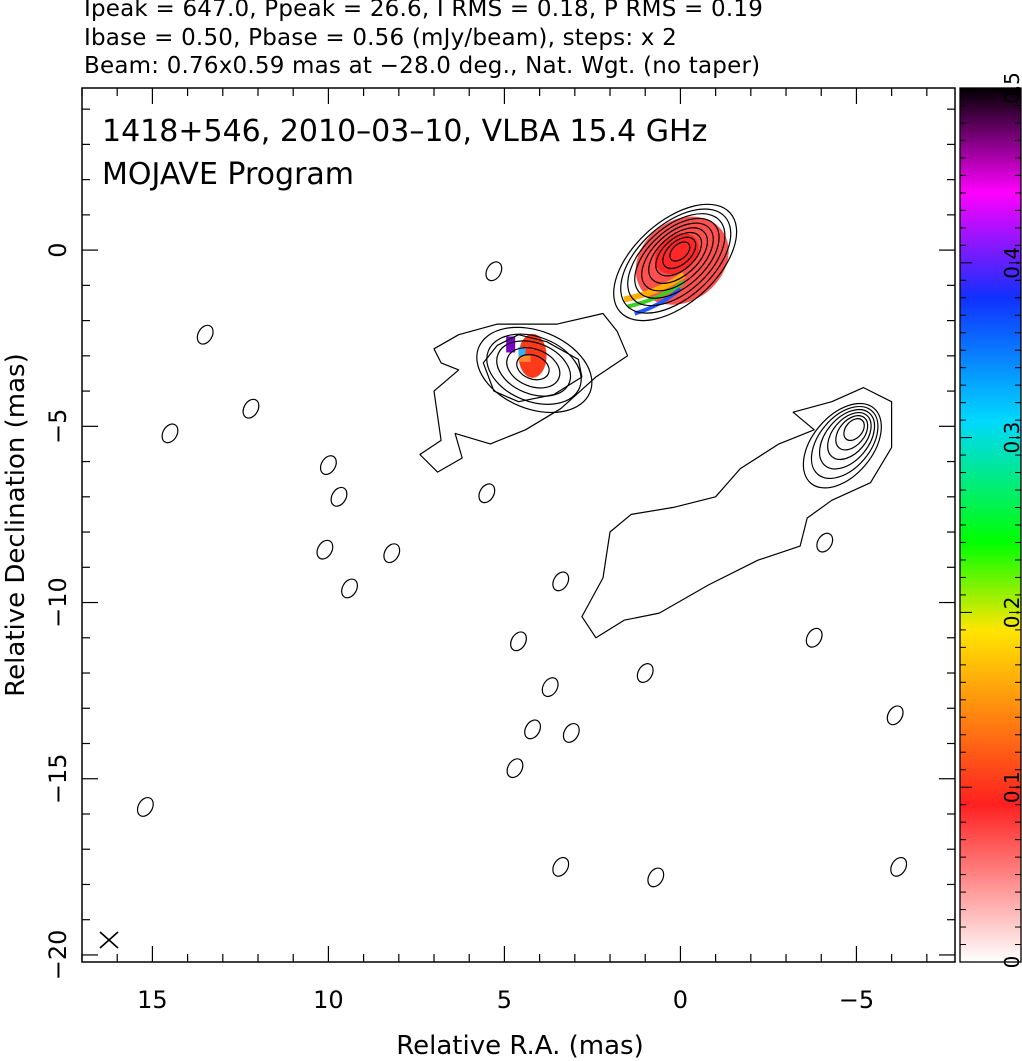 The image size is (1022, 1061). Describe the element at coordinates (1011, 612) in the screenshot. I see `colorbar-tick-label: 0.2` at that location.